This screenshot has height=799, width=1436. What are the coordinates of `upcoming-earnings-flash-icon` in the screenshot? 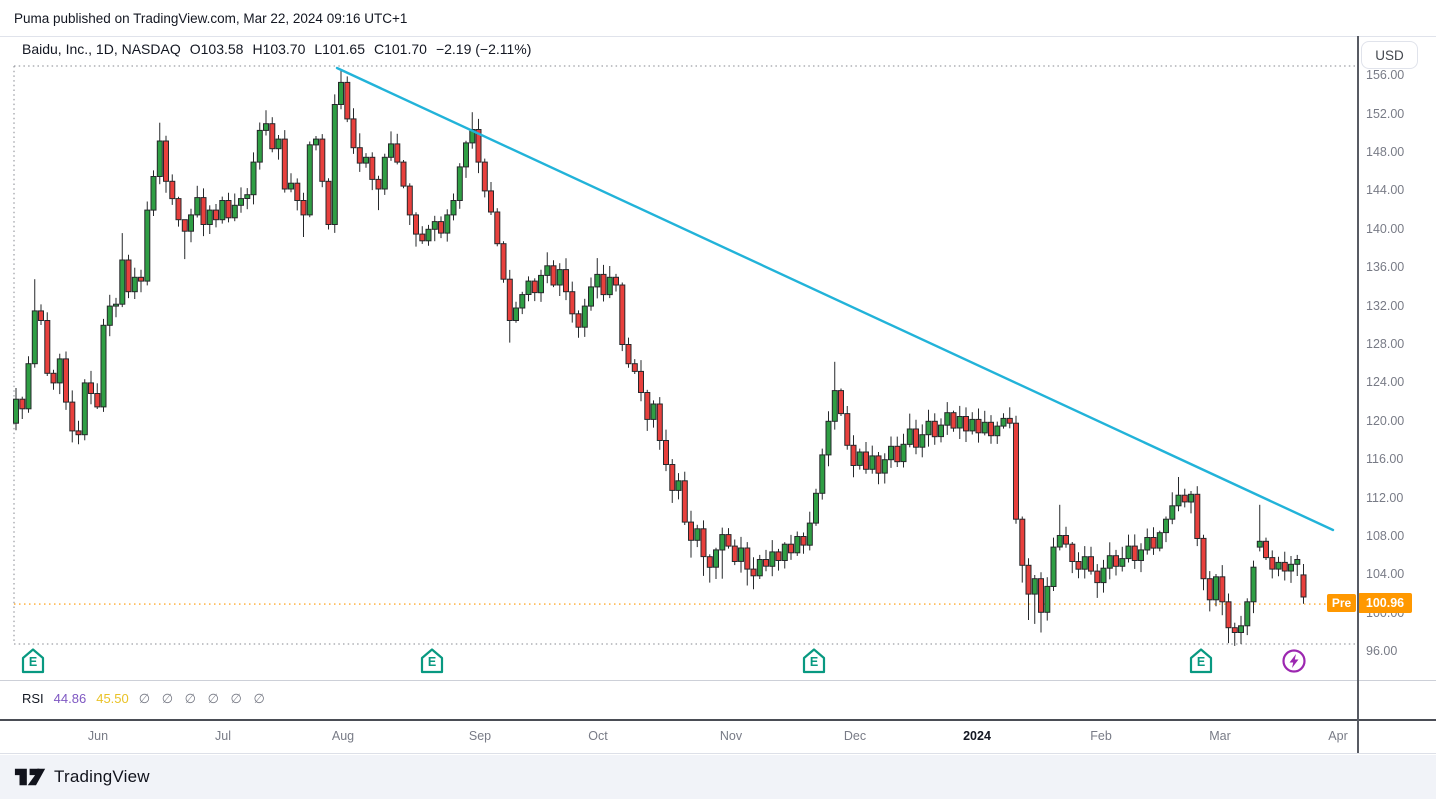 It's located at (1294, 661).